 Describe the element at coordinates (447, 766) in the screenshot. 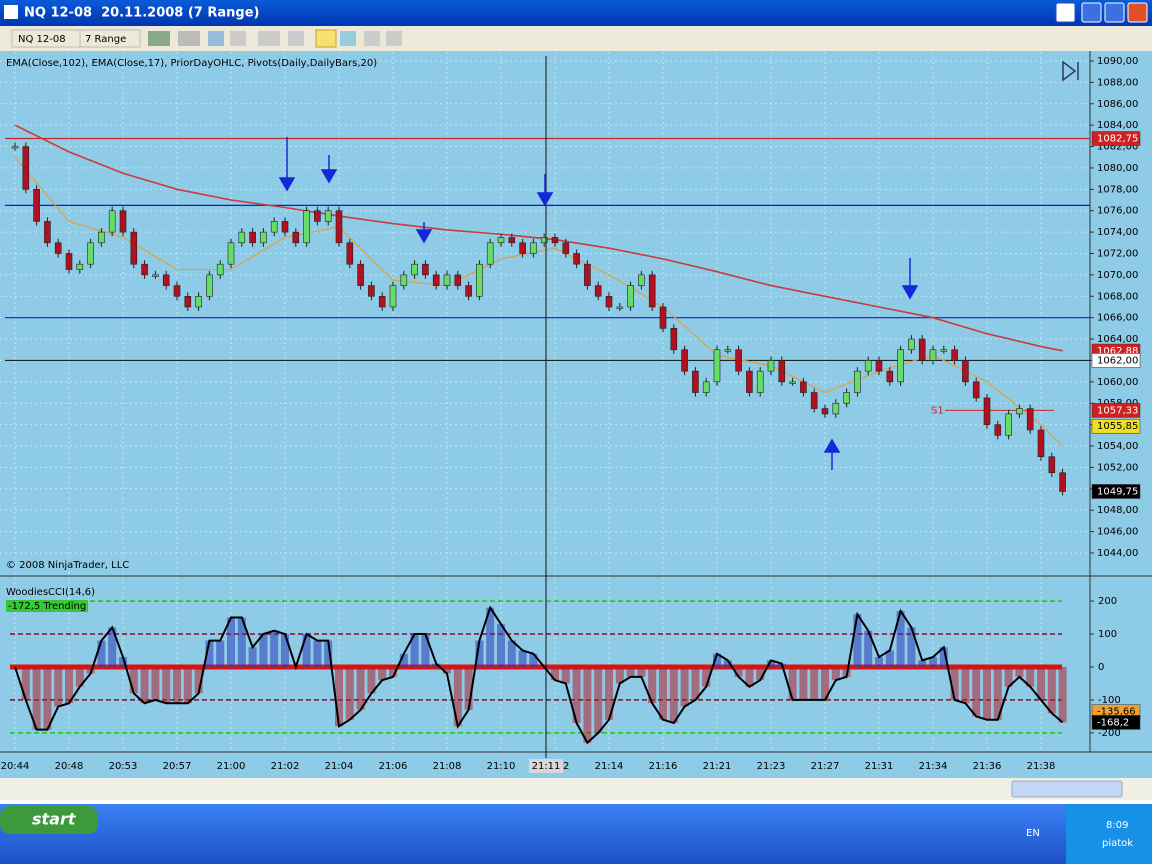

I see `time-label: 21:08` at that location.